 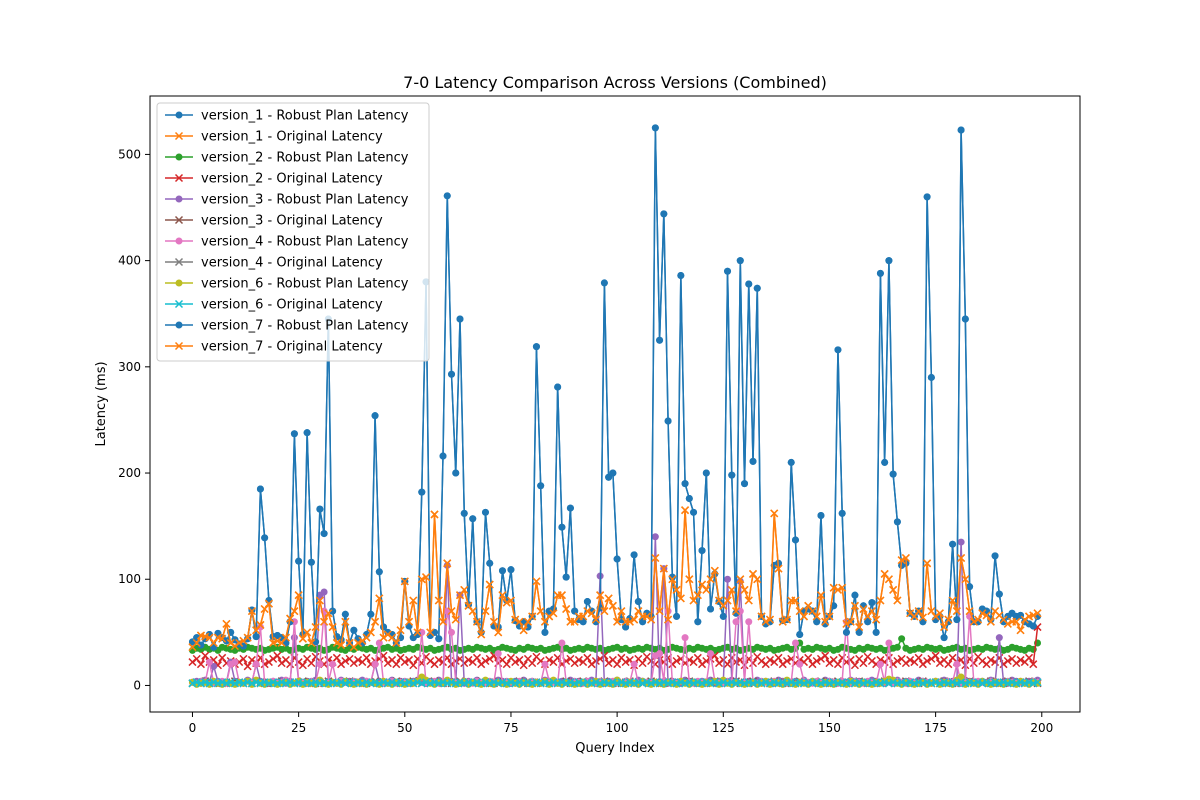 What do you see at coordinates (274, 263) in the screenshot?
I see `legend-item: version_4 - Original Latency` at bounding box center [274, 263].